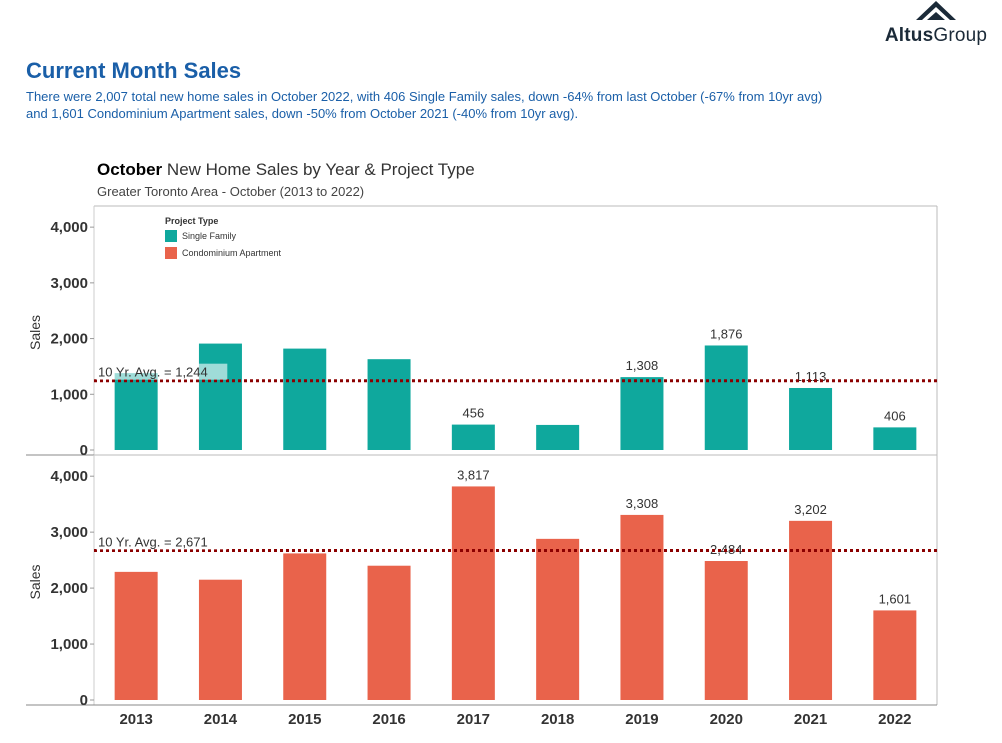 This screenshot has width=1002, height=743. Describe the element at coordinates (318, 169) in the screenshot. I see `chart-title-rest: New Home Sales by Year & Project Type` at that location.